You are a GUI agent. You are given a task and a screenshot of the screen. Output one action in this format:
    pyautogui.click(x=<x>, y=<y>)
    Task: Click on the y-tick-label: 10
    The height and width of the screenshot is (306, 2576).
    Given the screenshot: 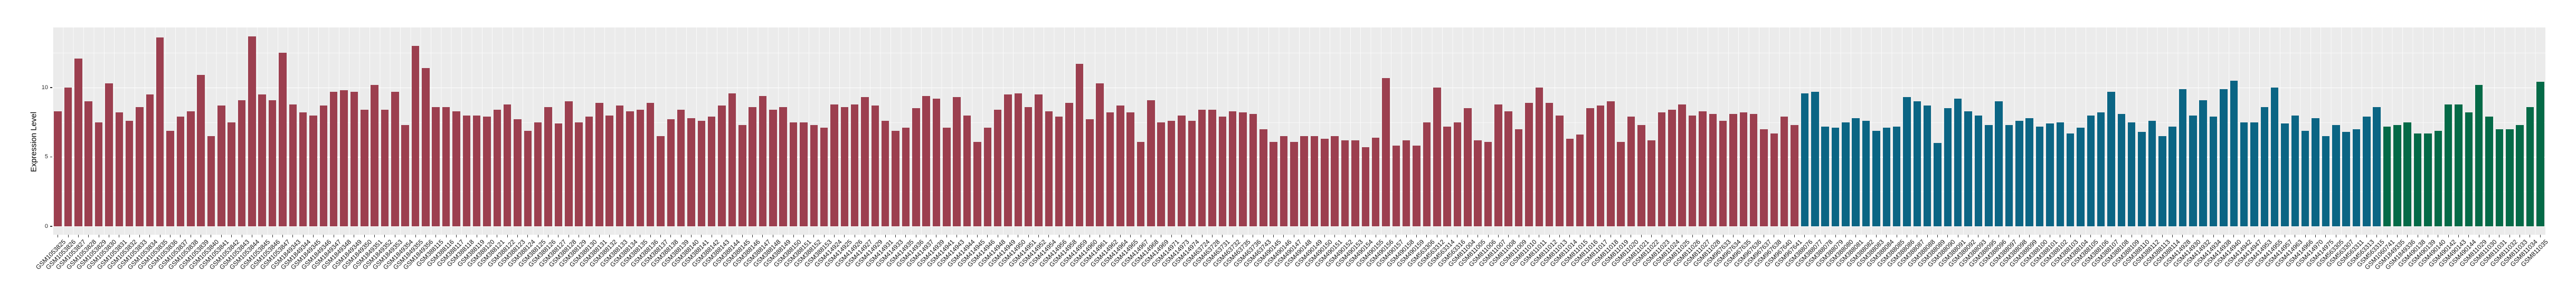 What is the action you would take?
    pyautogui.click(x=44, y=88)
    